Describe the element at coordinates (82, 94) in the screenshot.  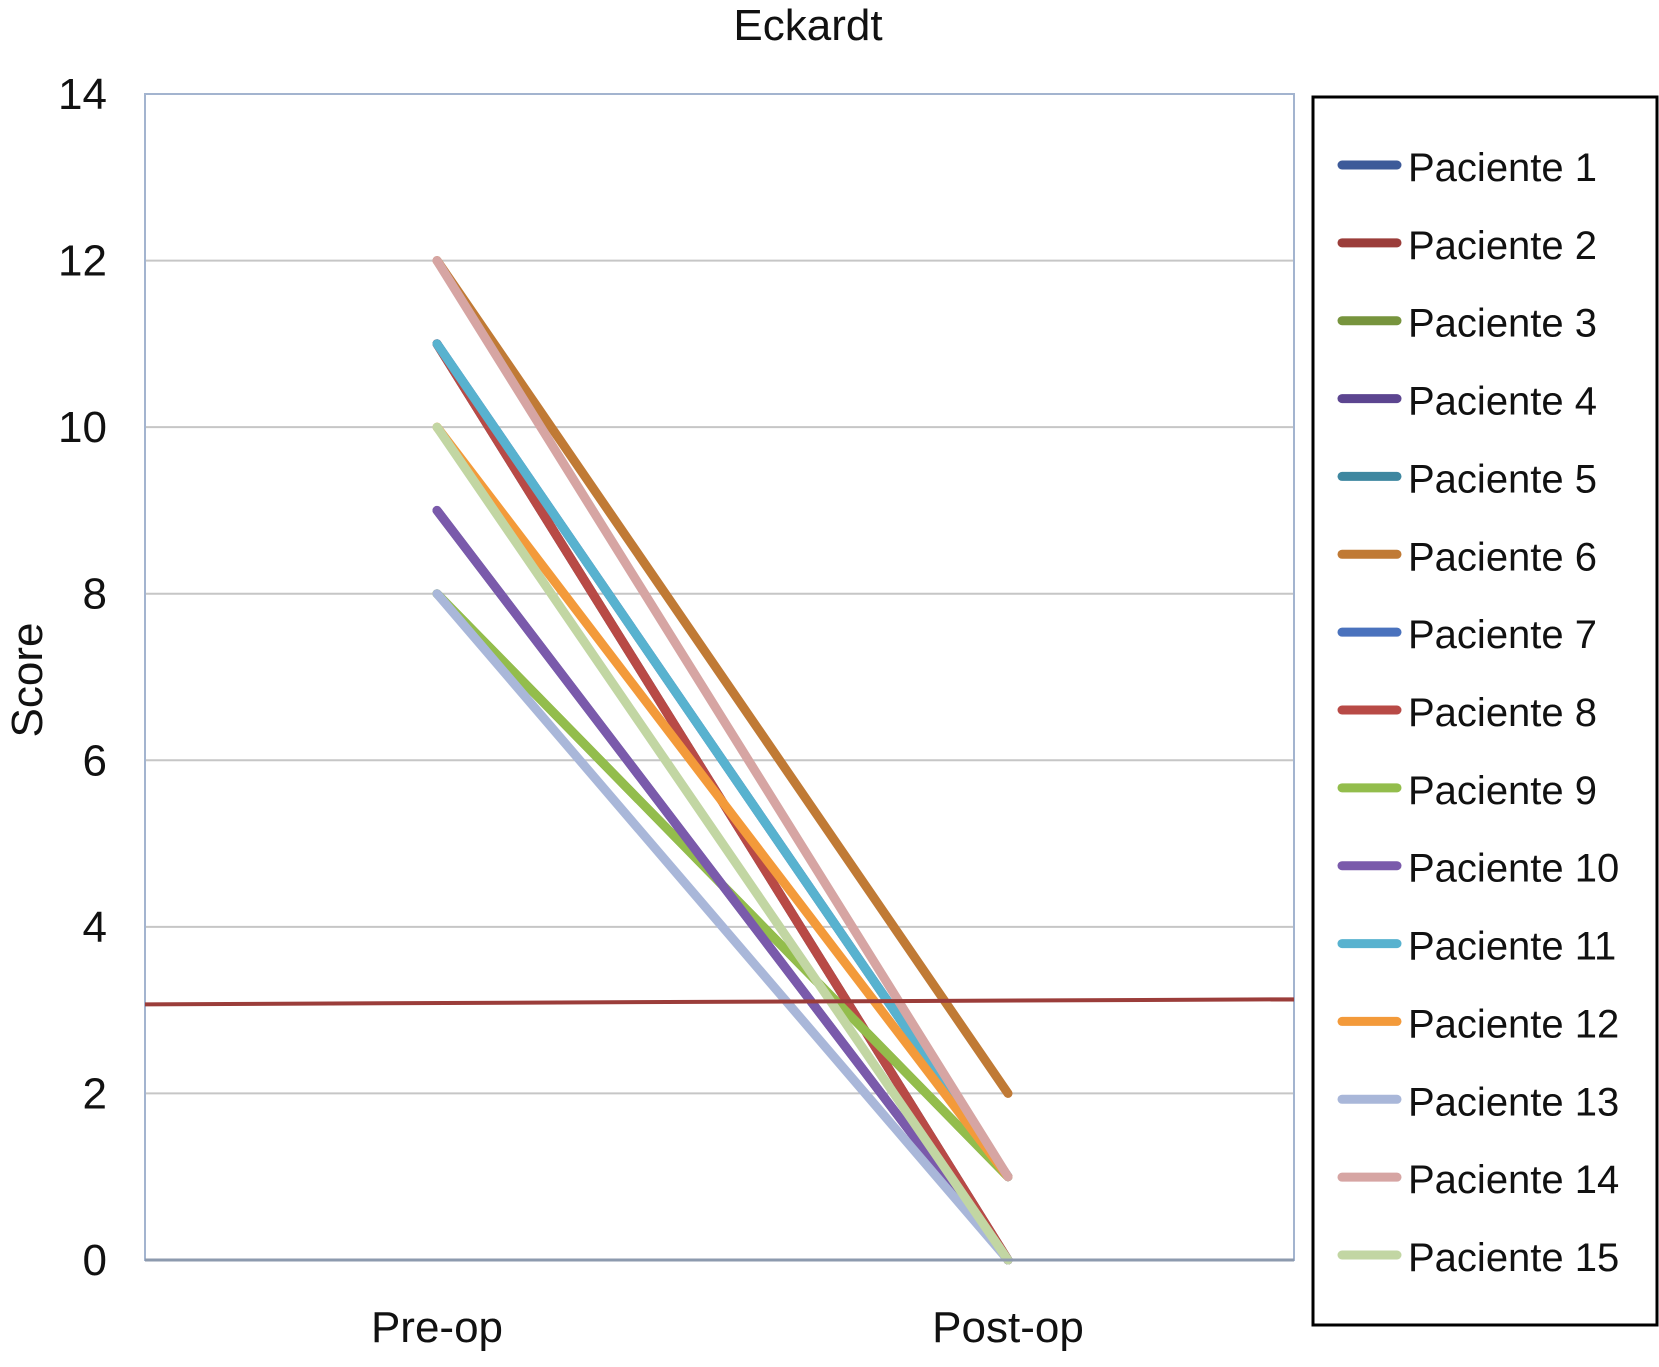
I see `y-tick-label: 14` at that location.